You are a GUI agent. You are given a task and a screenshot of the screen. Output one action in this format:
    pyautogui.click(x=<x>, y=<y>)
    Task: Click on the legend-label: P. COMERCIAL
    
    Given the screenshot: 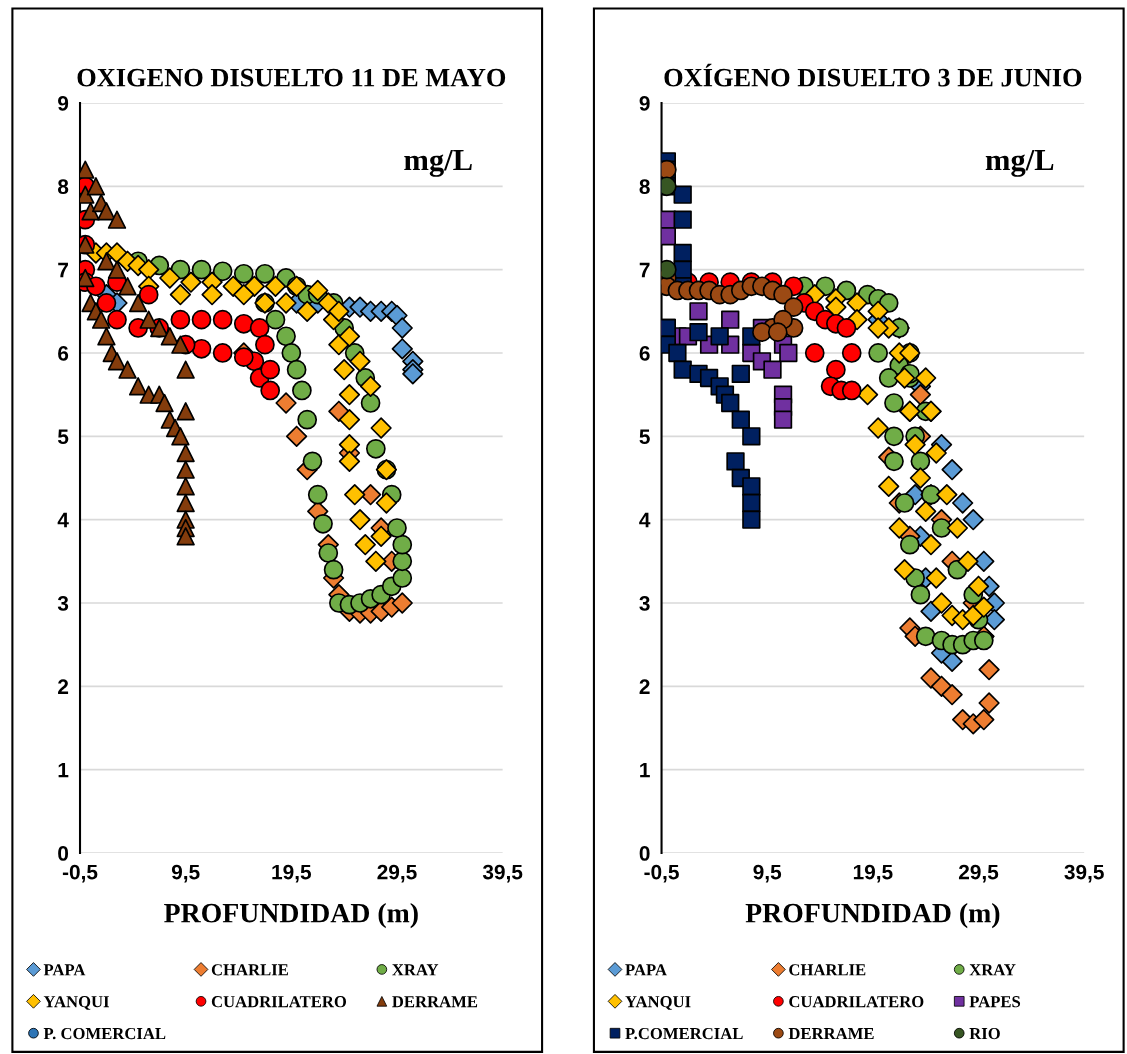 What is the action you would take?
    pyautogui.click(x=104, y=1034)
    